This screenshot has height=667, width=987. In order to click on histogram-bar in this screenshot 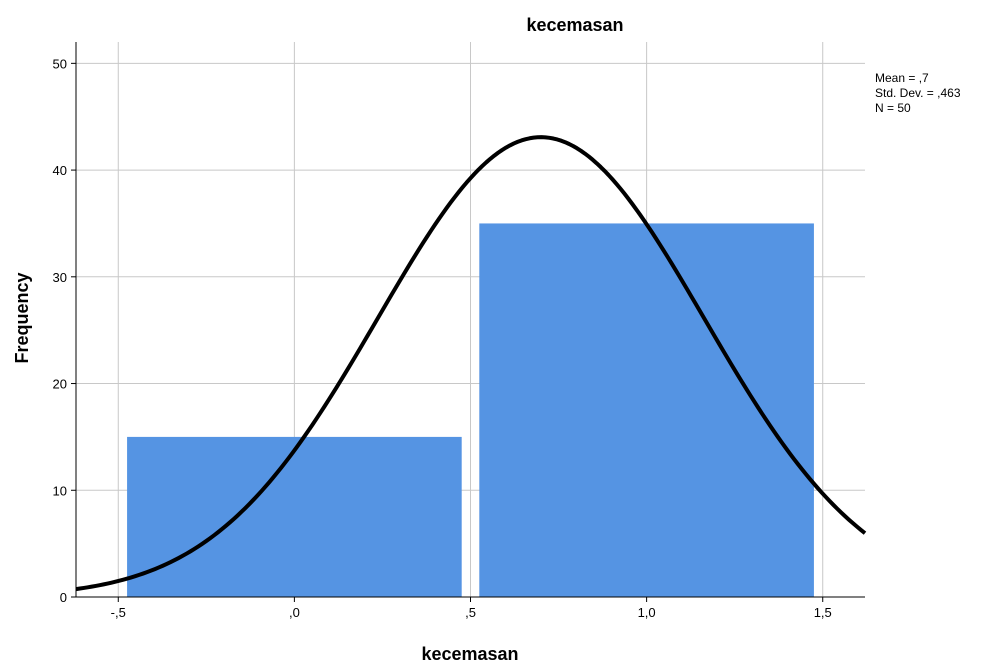, I will do `click(294, 516)`.